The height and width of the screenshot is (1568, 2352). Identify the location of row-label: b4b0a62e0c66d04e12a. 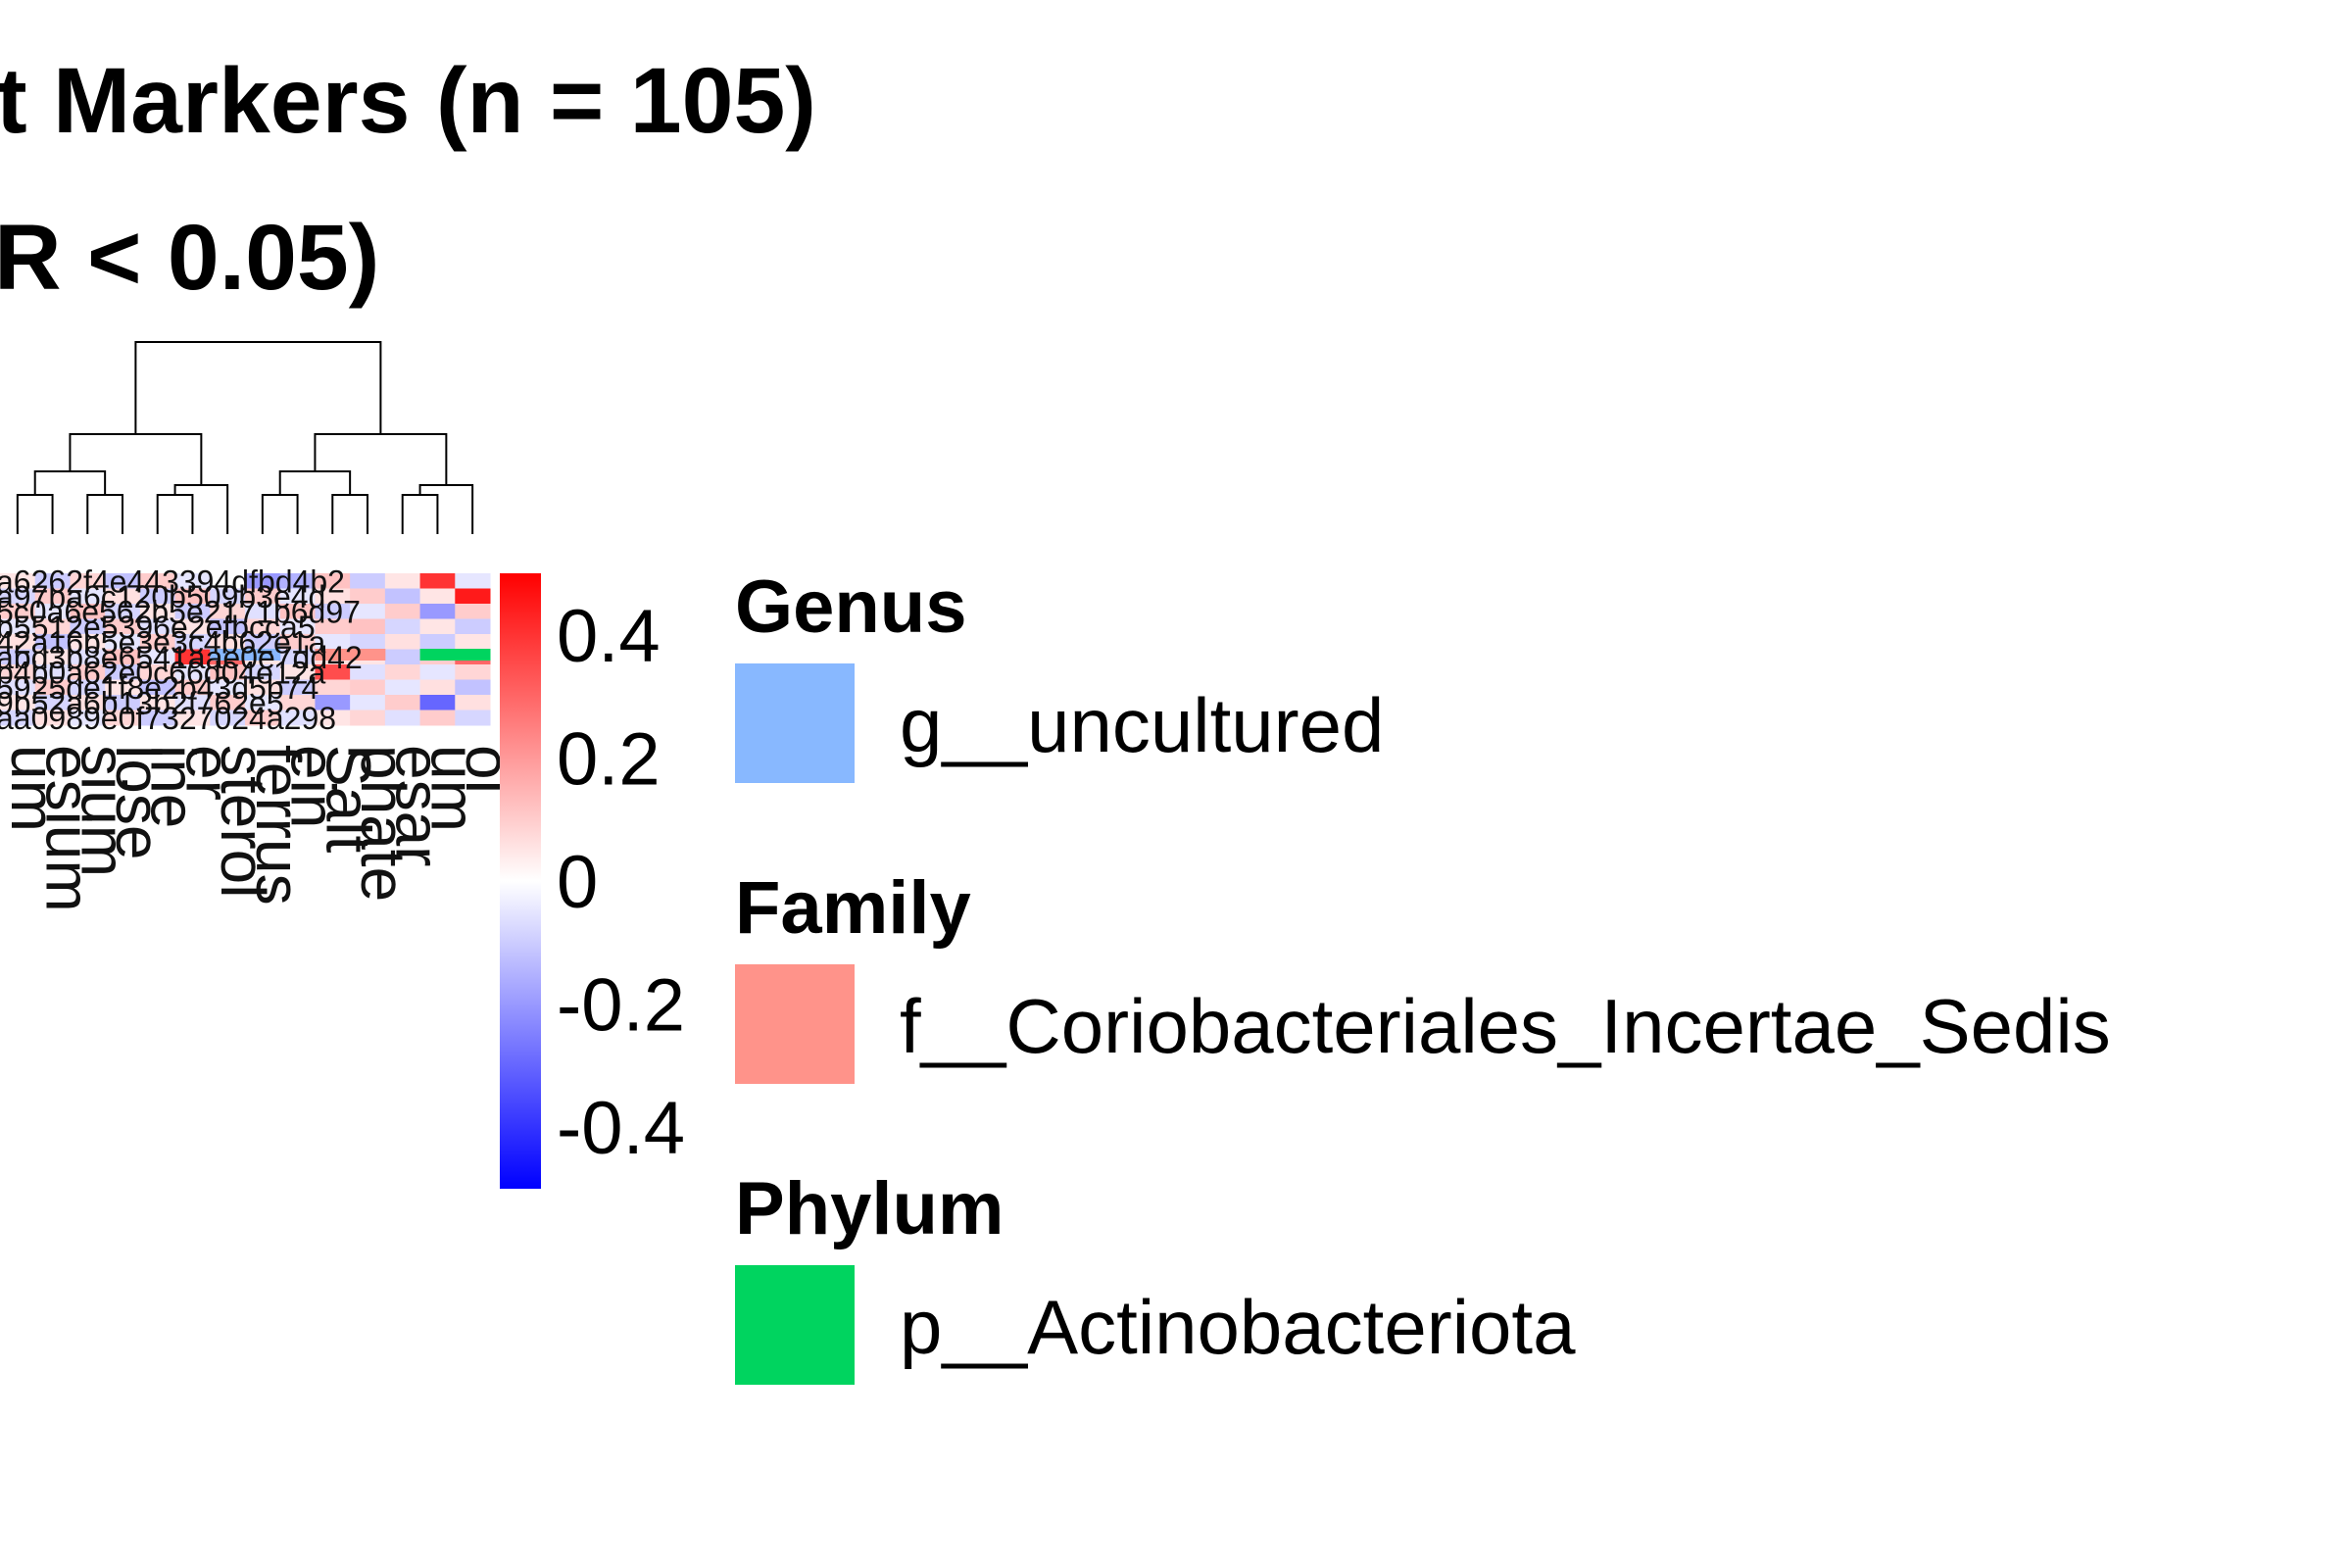
(163, 673).